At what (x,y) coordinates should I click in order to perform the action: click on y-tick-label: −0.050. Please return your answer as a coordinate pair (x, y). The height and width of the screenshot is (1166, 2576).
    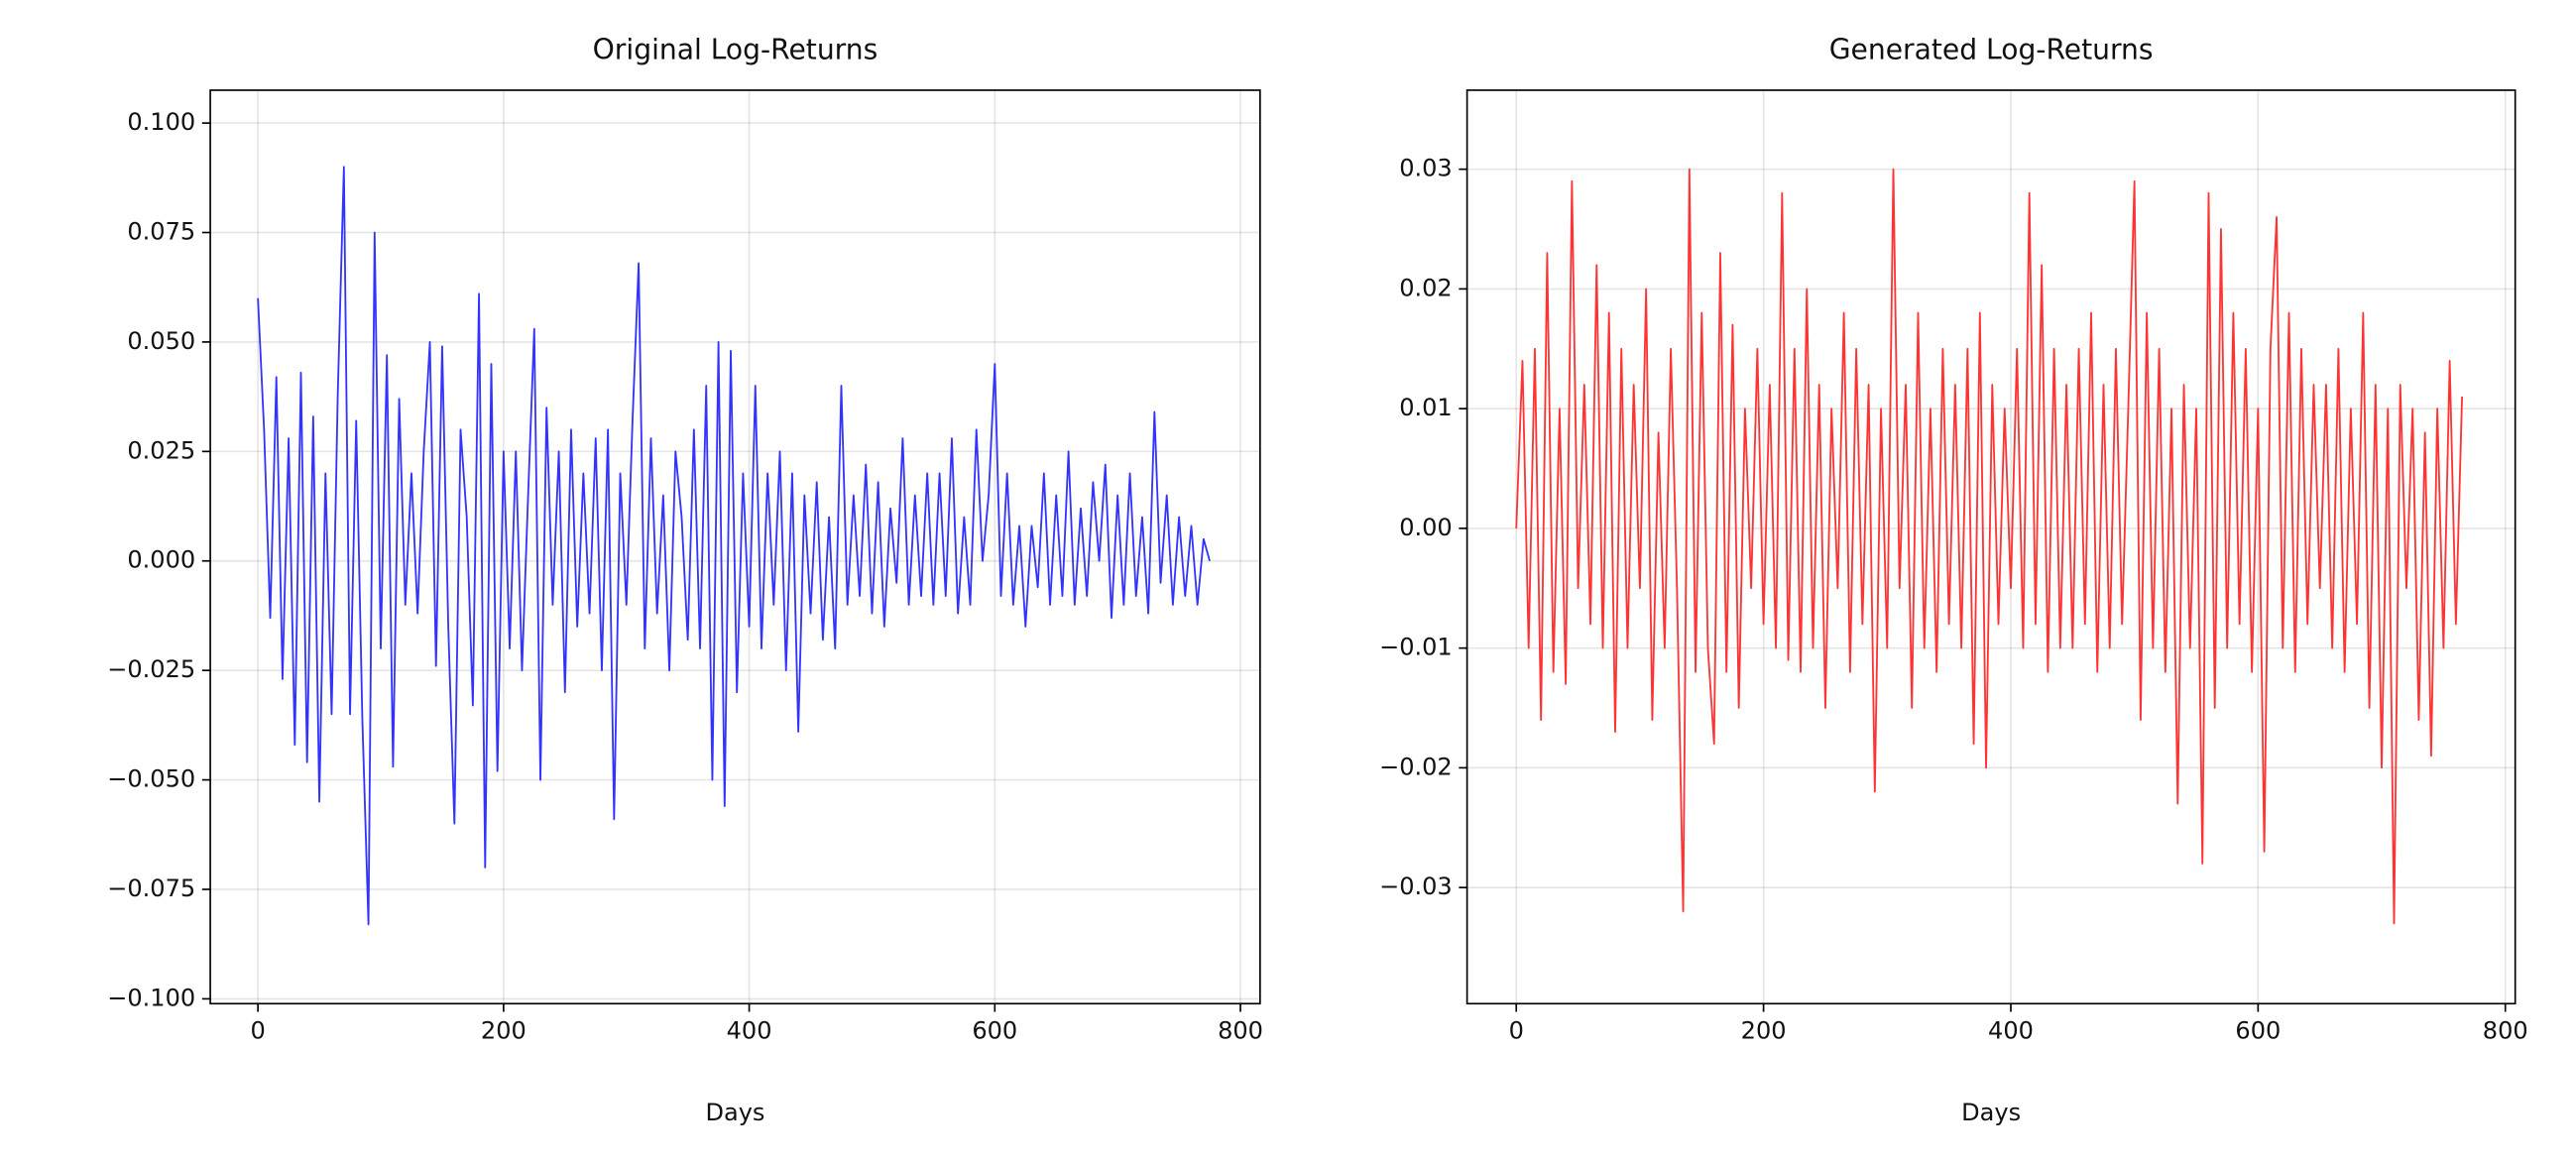
    Looking at the image, I should click on (151, 779).